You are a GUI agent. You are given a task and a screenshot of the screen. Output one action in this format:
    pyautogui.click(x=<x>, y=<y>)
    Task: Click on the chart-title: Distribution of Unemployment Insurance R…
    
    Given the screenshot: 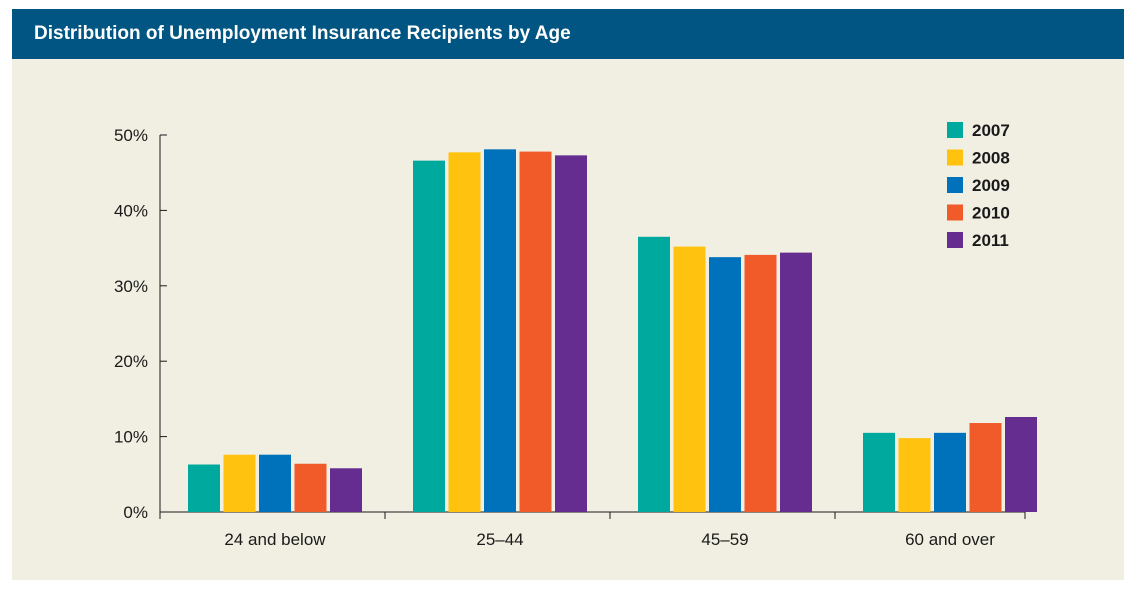 What is the action you would take?
    pyautogui.click(x=302, y=33)
    